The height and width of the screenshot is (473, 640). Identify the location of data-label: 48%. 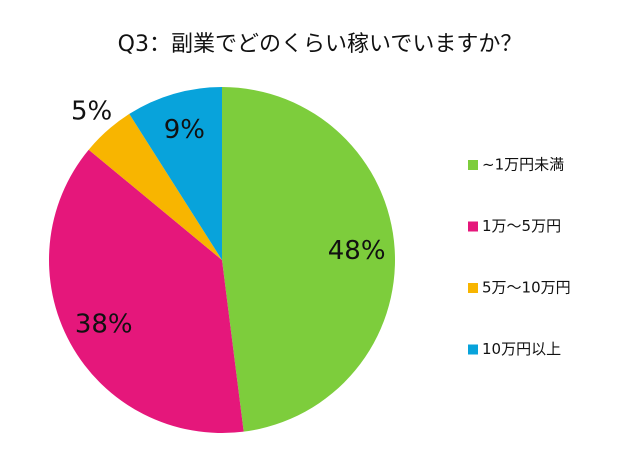
(357, 251).